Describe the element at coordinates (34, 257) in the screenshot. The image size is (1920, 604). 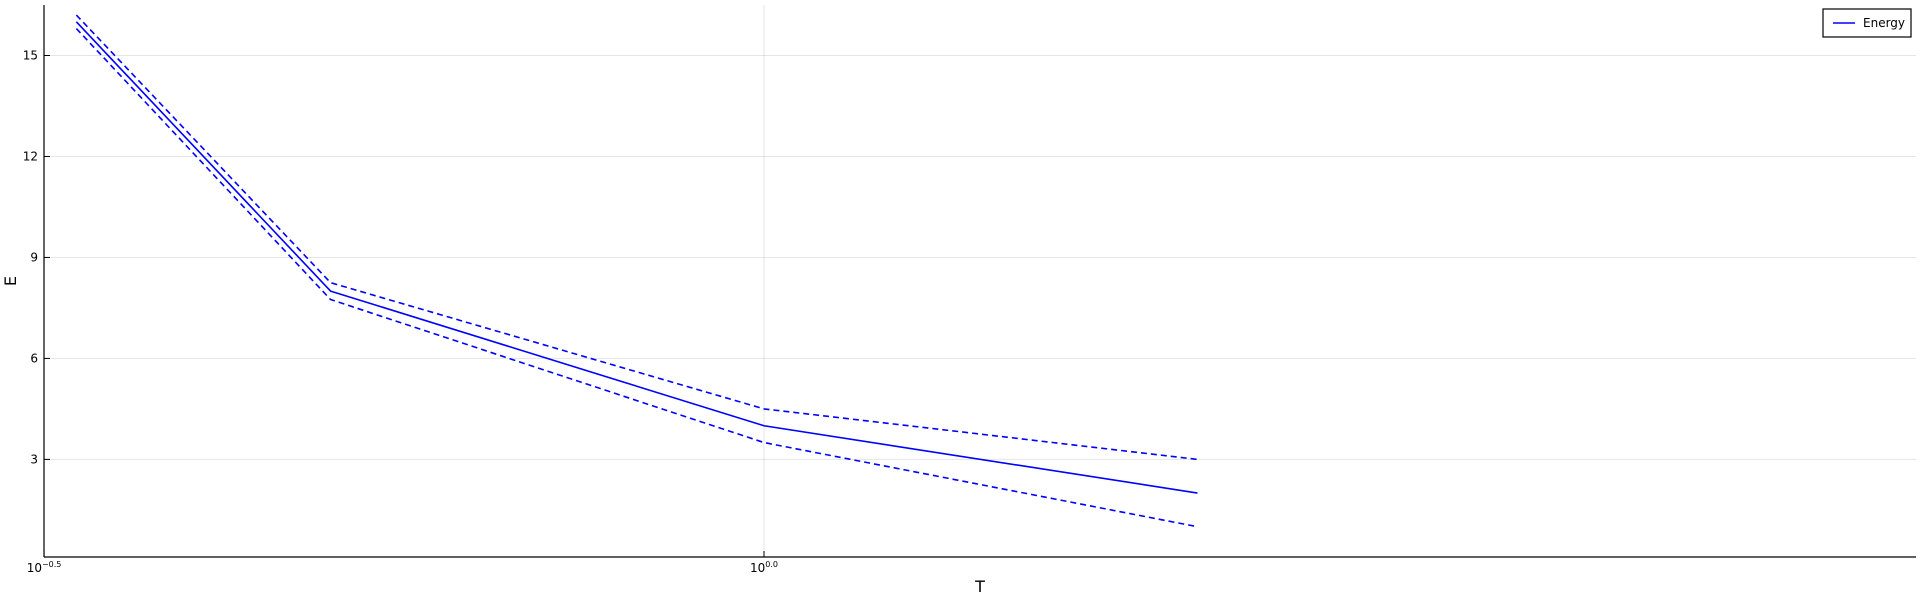
I see `y-tick-label: 9` at that location.